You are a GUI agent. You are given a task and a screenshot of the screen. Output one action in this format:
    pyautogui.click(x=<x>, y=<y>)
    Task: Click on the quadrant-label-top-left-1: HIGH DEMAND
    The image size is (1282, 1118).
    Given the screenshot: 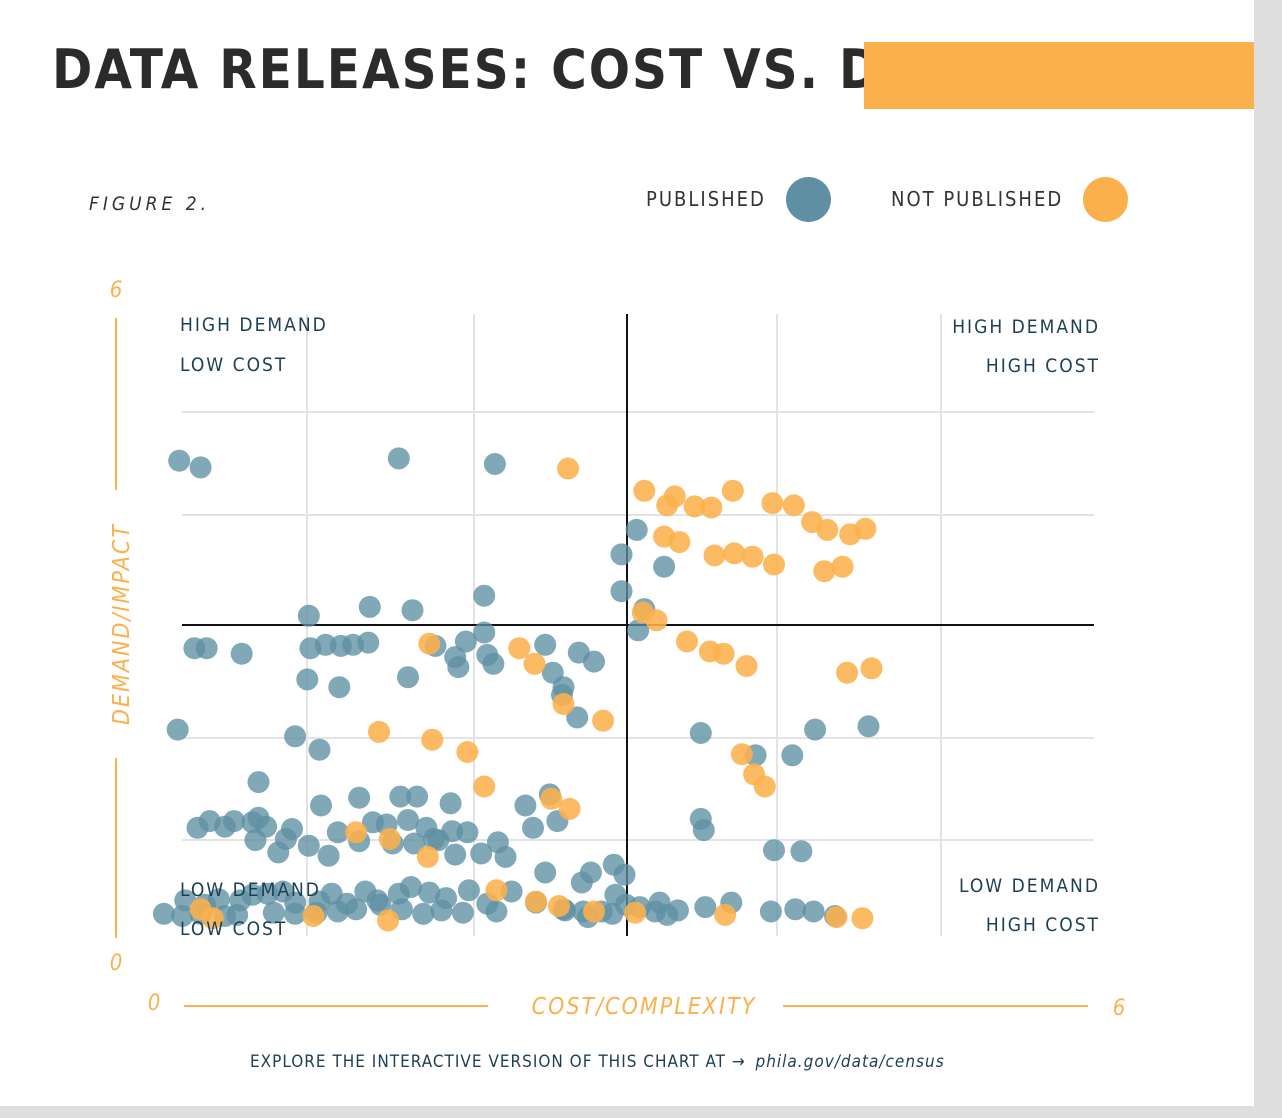 What is the action you would take?
    pyautogui.click(x=254, y=325)
    